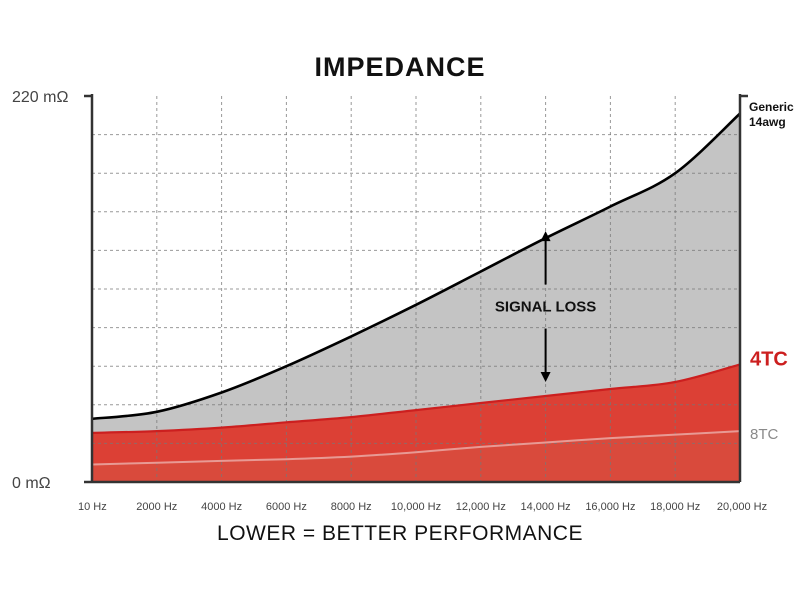 The image size is (800, 600). Describe the element at coordinates (546, 507) in the screenshot. I see `x-tick-label: 14,000 Hz` at that location.